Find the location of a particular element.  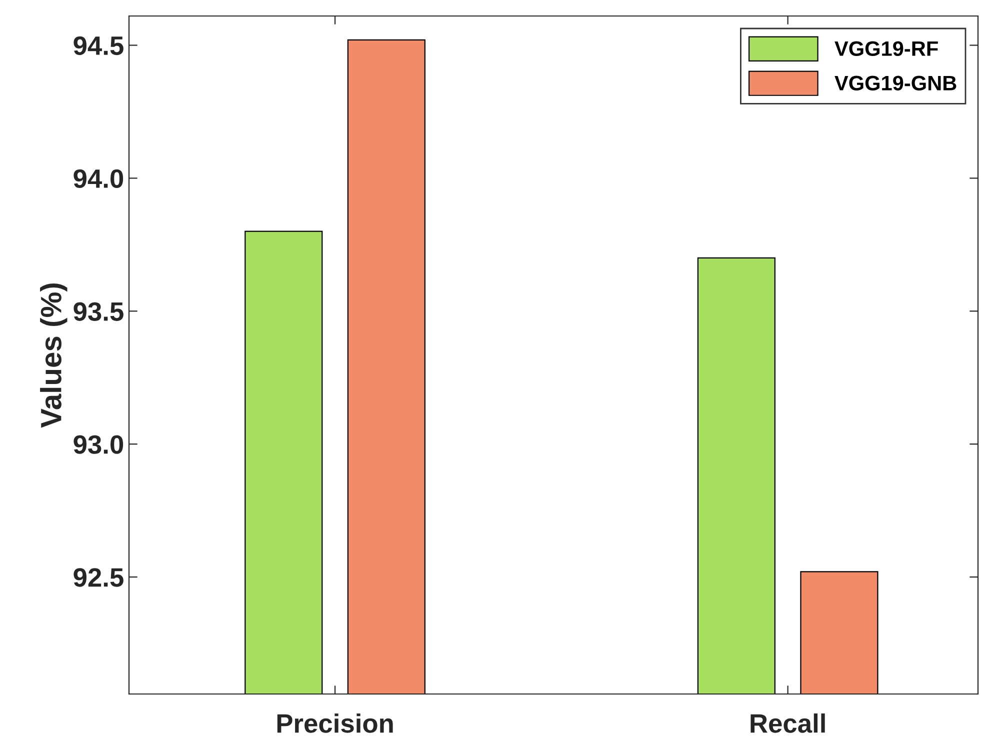

y-tick-label: 93.5 is located at coordinates (99, 311).